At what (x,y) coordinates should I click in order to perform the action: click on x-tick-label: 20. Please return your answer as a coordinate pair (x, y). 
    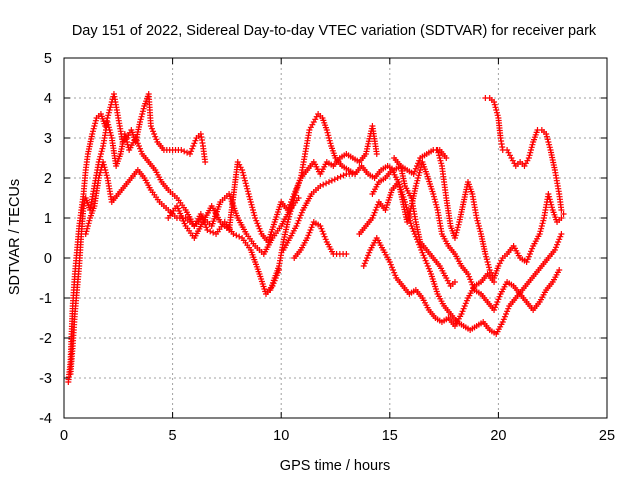
    Looking at the image, I should click on (498, 436).